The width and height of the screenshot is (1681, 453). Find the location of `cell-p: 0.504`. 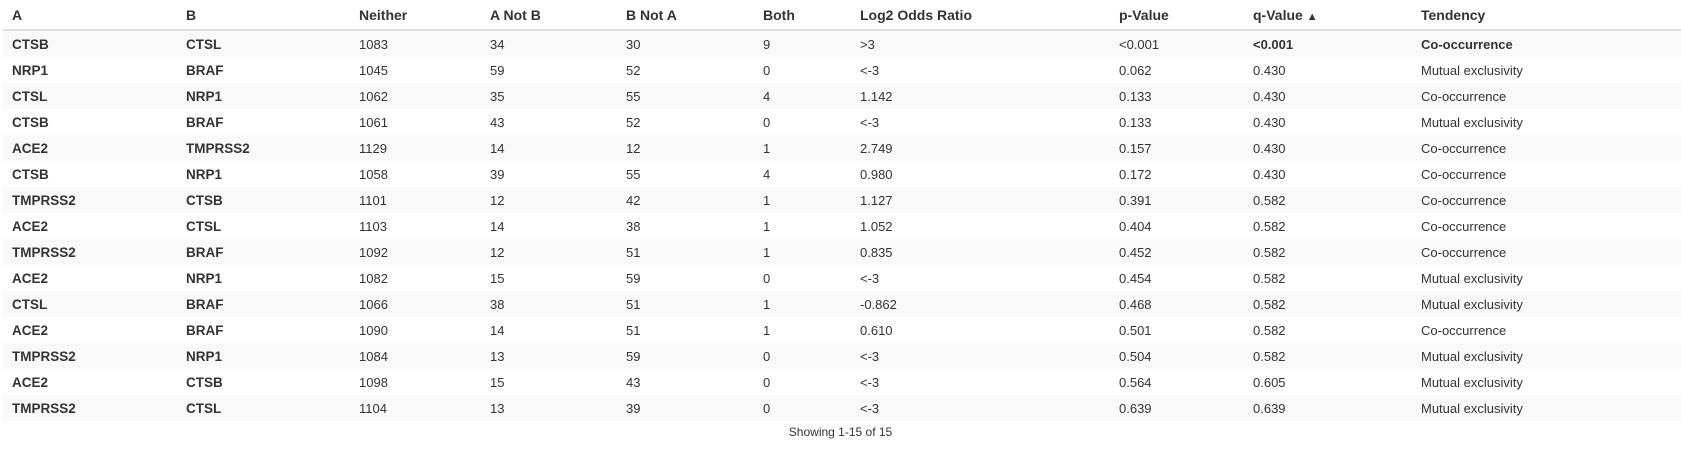

cell-p: 0.504 is located at coordinates (1177, 356).